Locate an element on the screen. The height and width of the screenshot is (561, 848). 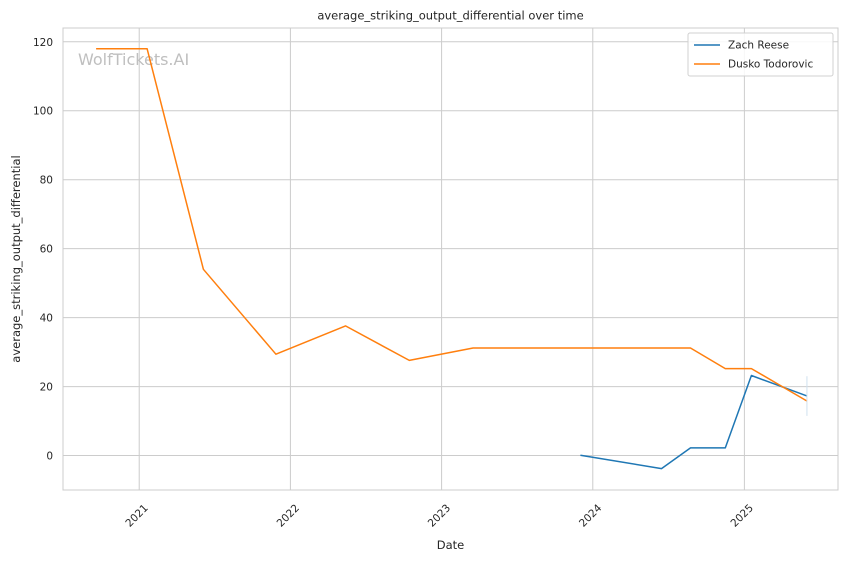
y-tick-label: 100 is located at coordinates (43, 112).